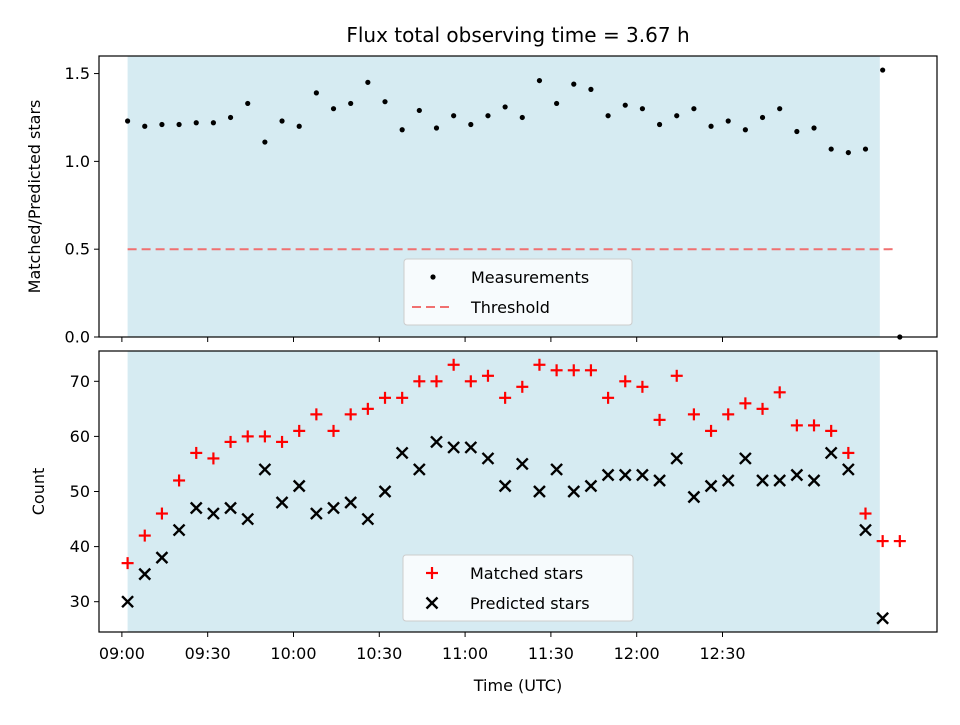 Image resolution: width=960 pixels, height=725 pixels. I want to click on ratio-legend: Measurements Threshold, so click(518, 292).